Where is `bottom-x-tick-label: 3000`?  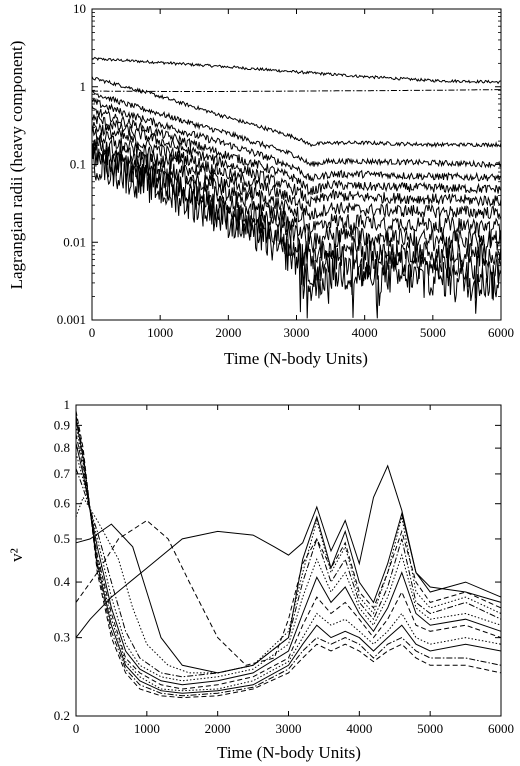
bottom-x-tick-label: 3000 is located at coordinates (289, 728).